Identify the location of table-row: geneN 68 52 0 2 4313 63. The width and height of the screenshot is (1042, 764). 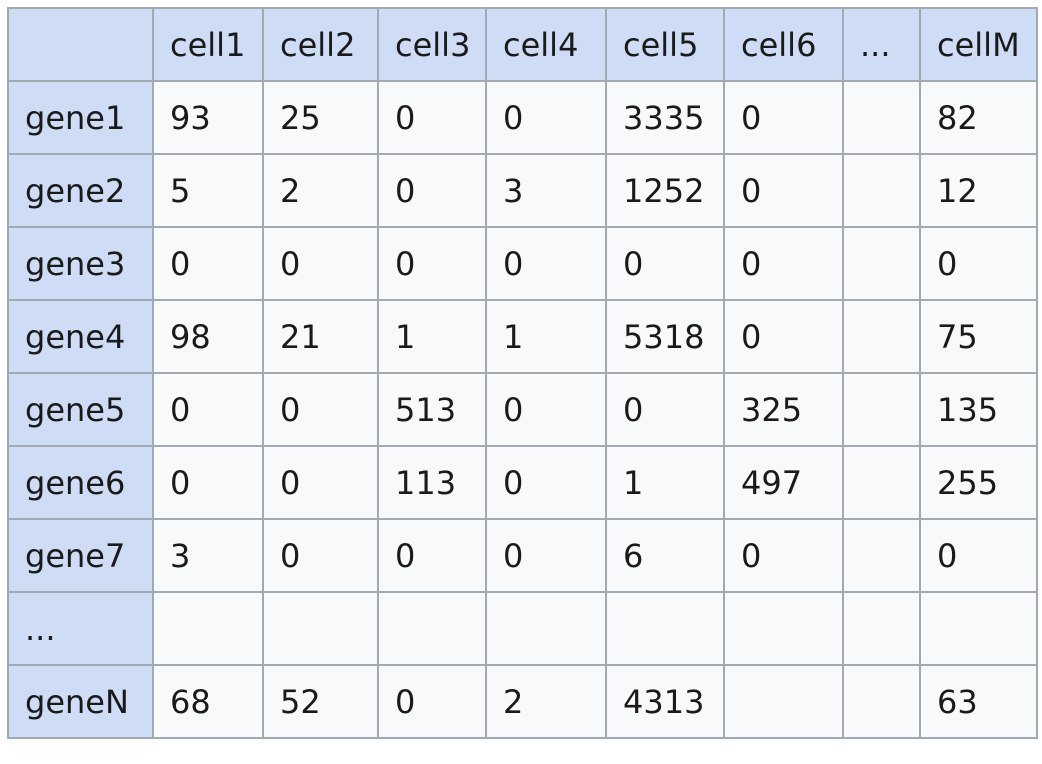
(522, 701).